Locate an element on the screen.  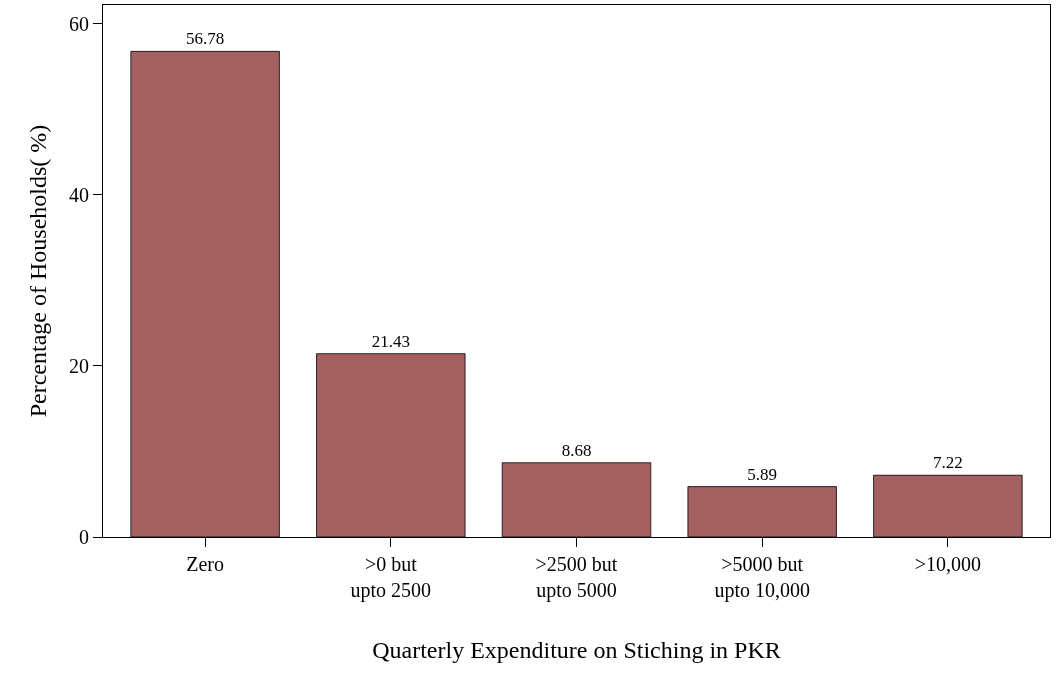
y-tick-label: 60 is located at coordinates (79, 23).